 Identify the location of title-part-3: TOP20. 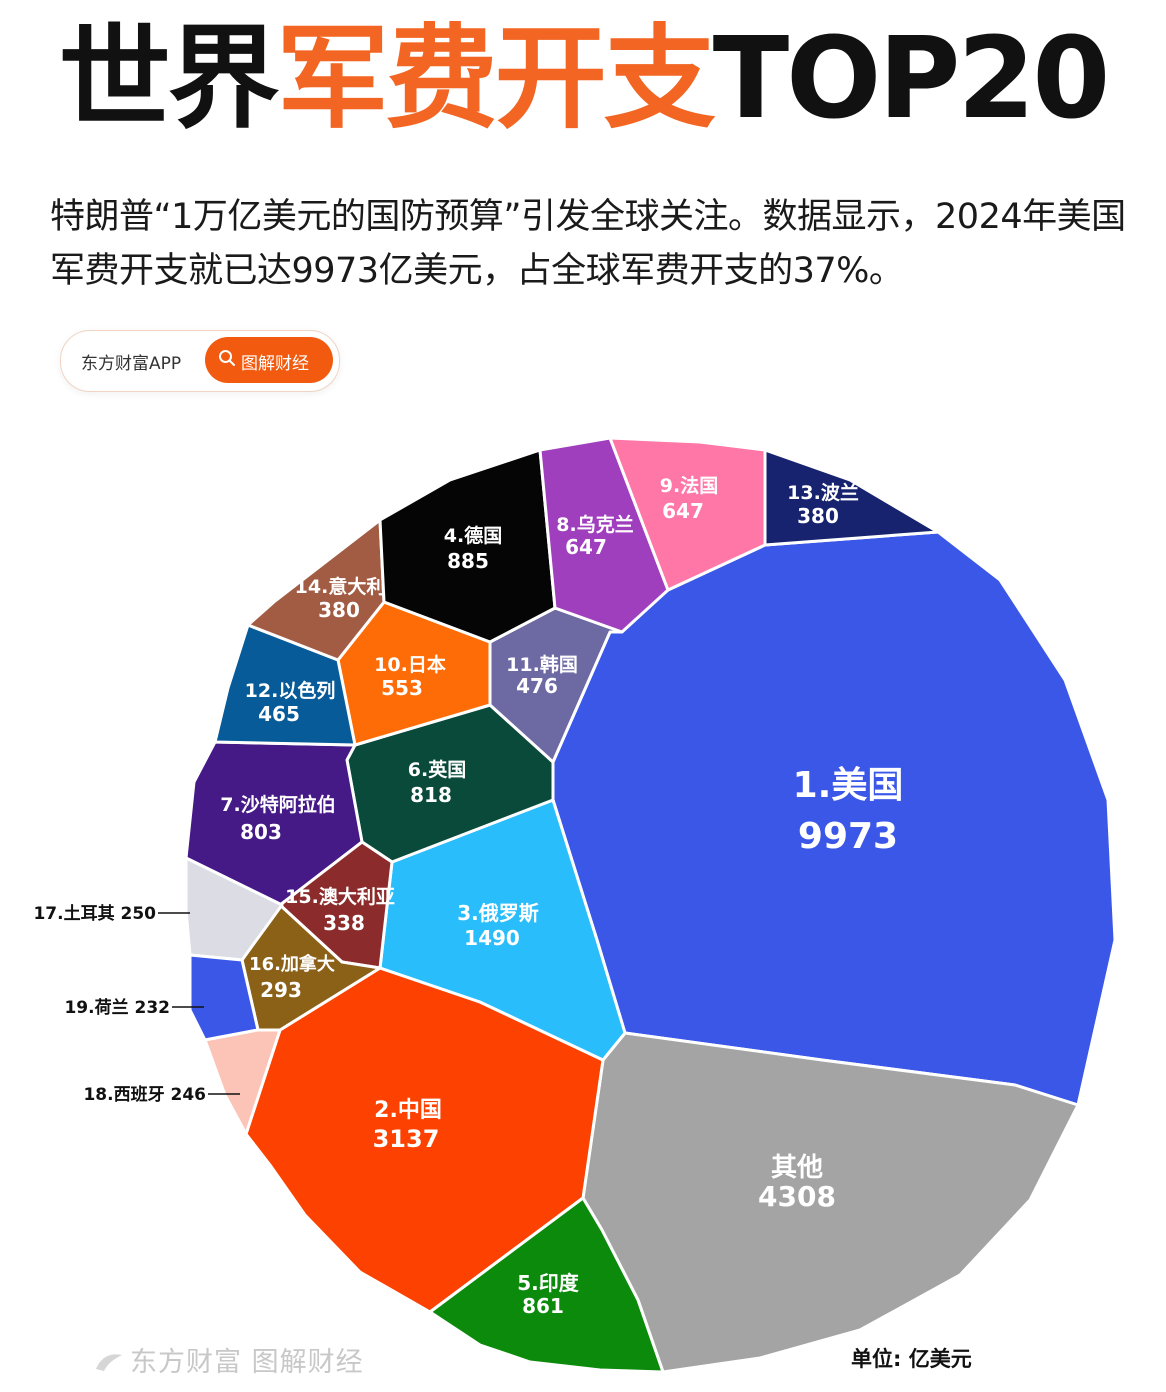
(911, 79).